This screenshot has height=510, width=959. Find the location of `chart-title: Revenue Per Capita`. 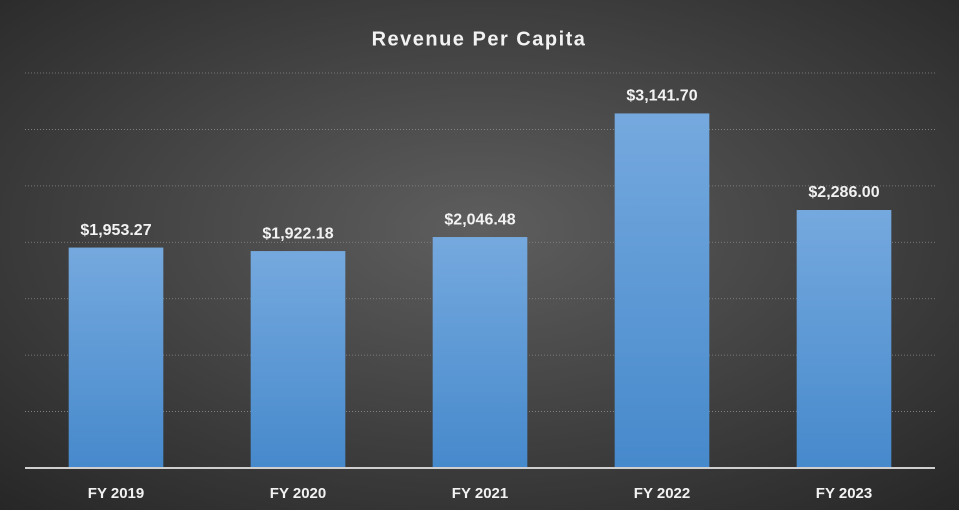

chart-title: Revenue Per Capita is located at coordinates (479, 39).